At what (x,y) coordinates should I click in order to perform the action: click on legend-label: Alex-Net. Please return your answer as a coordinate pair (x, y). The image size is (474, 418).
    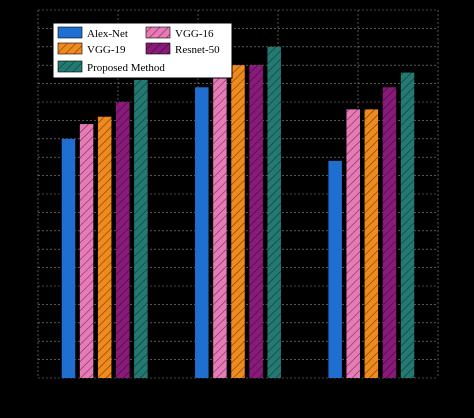
    Looking at the image, I should click on (107, 34).